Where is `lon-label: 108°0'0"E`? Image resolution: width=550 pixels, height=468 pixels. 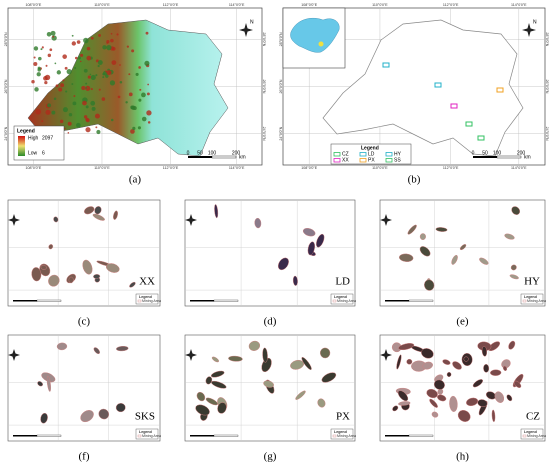 lon-label: 108°0'0"E is located at coordinates (34, 5).